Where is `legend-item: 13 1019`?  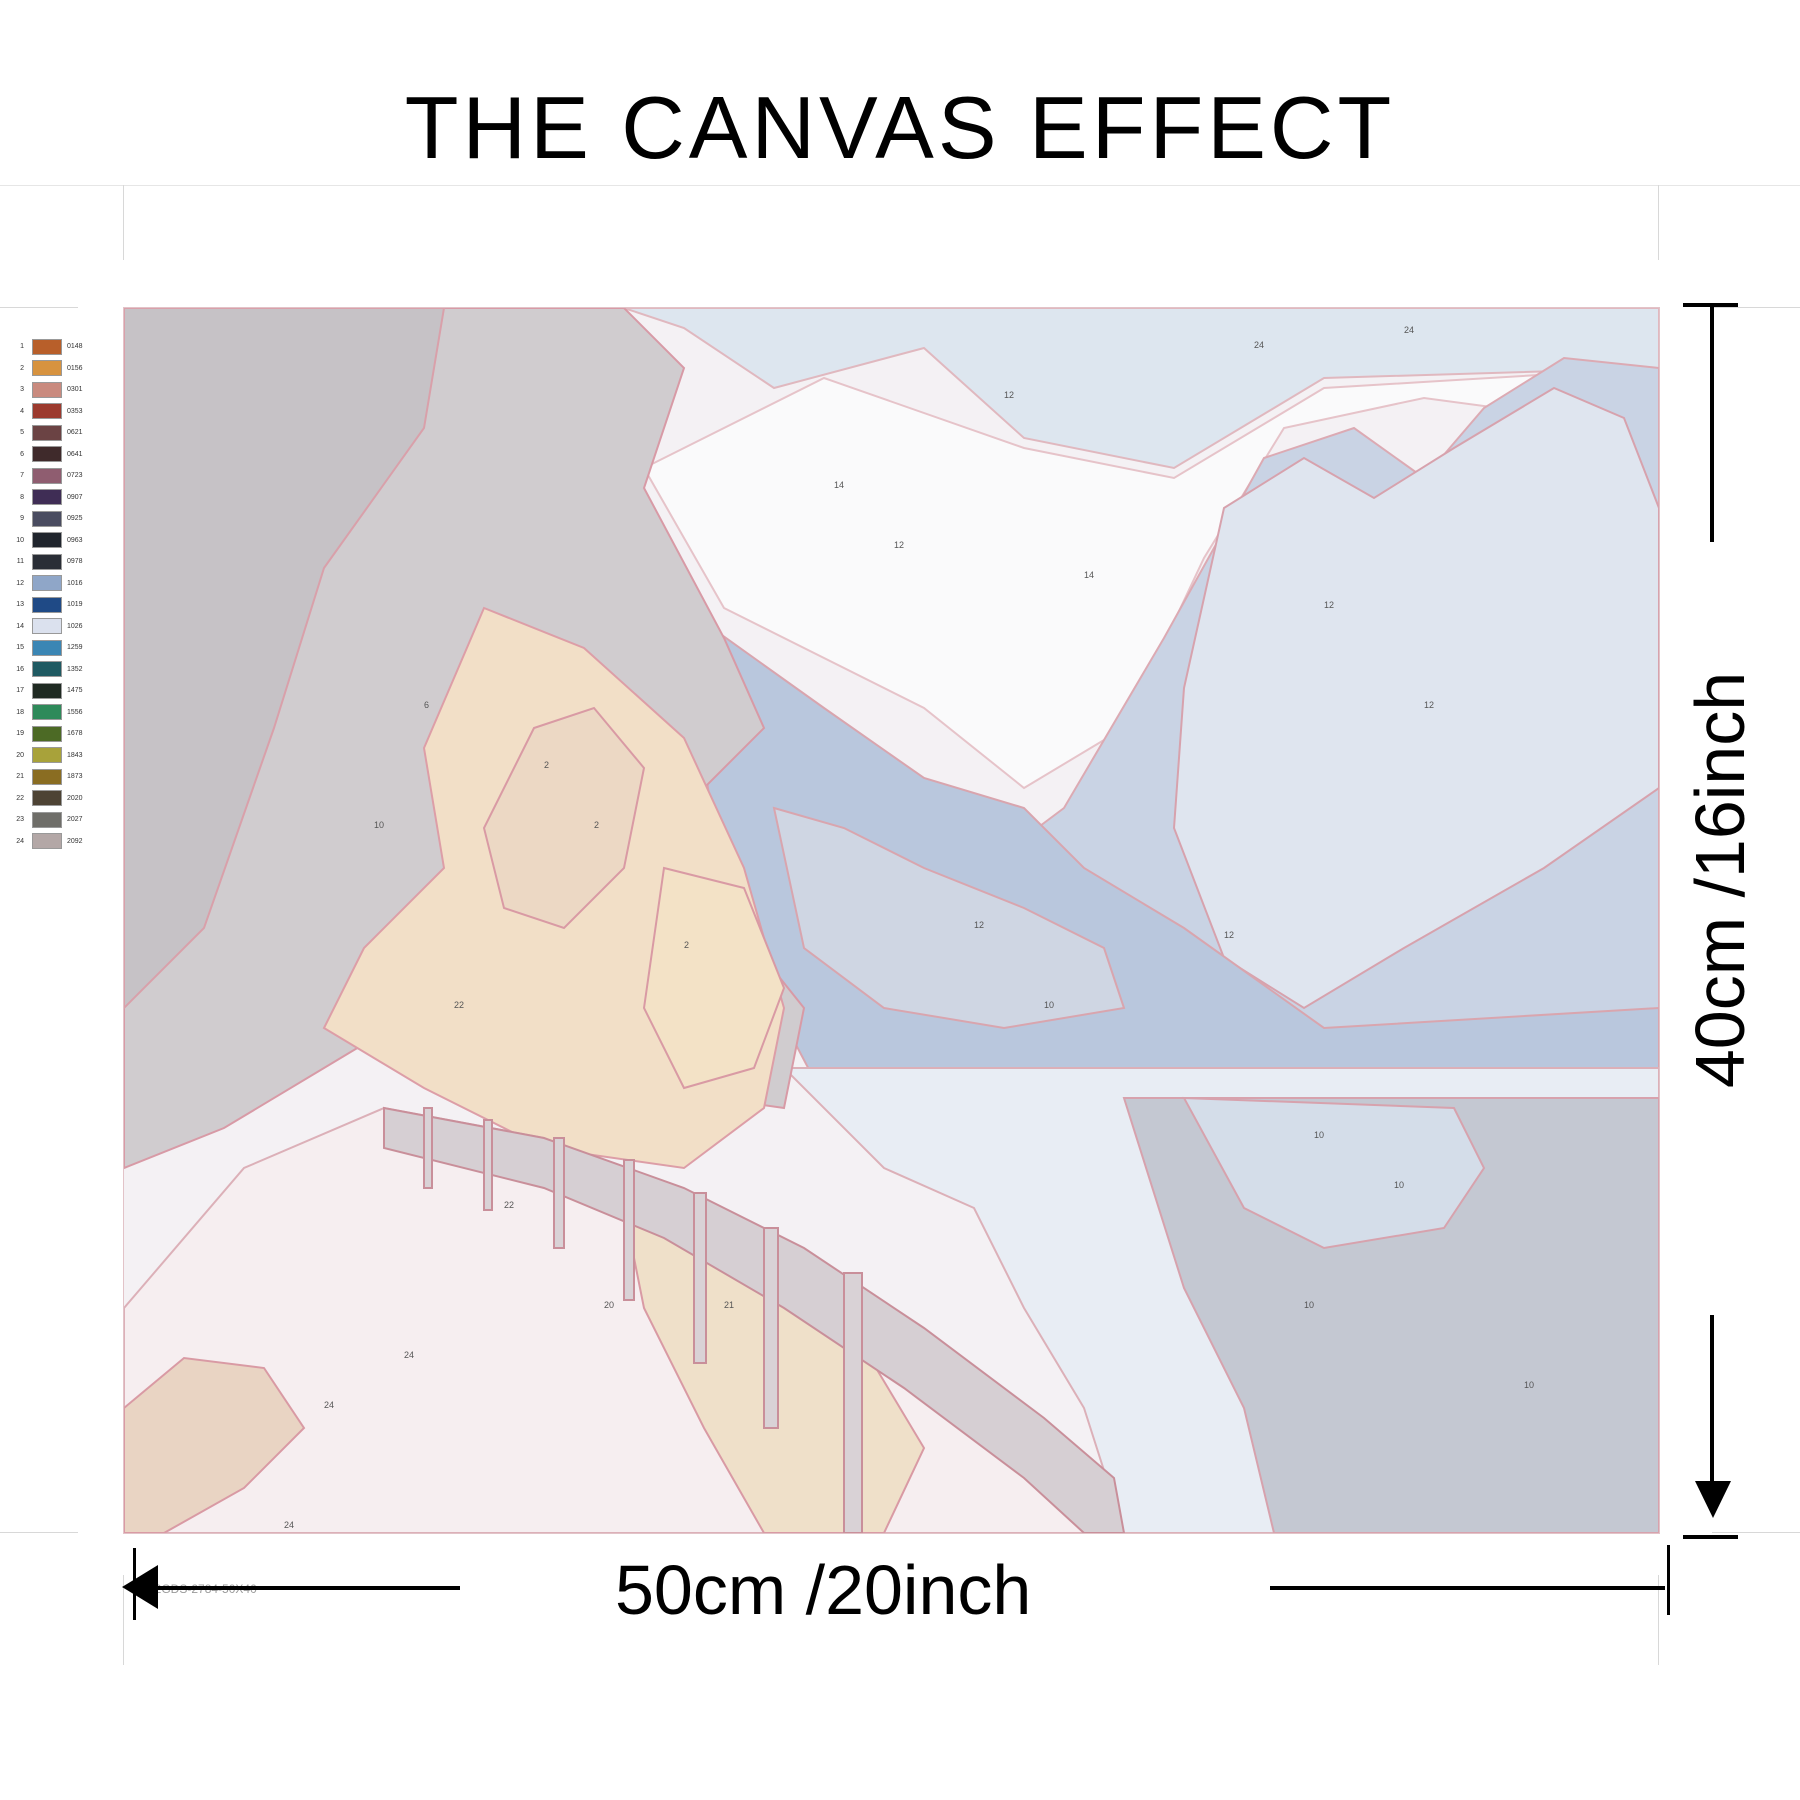 legend-item: 13 1019 is located at coordinates (51, 605).